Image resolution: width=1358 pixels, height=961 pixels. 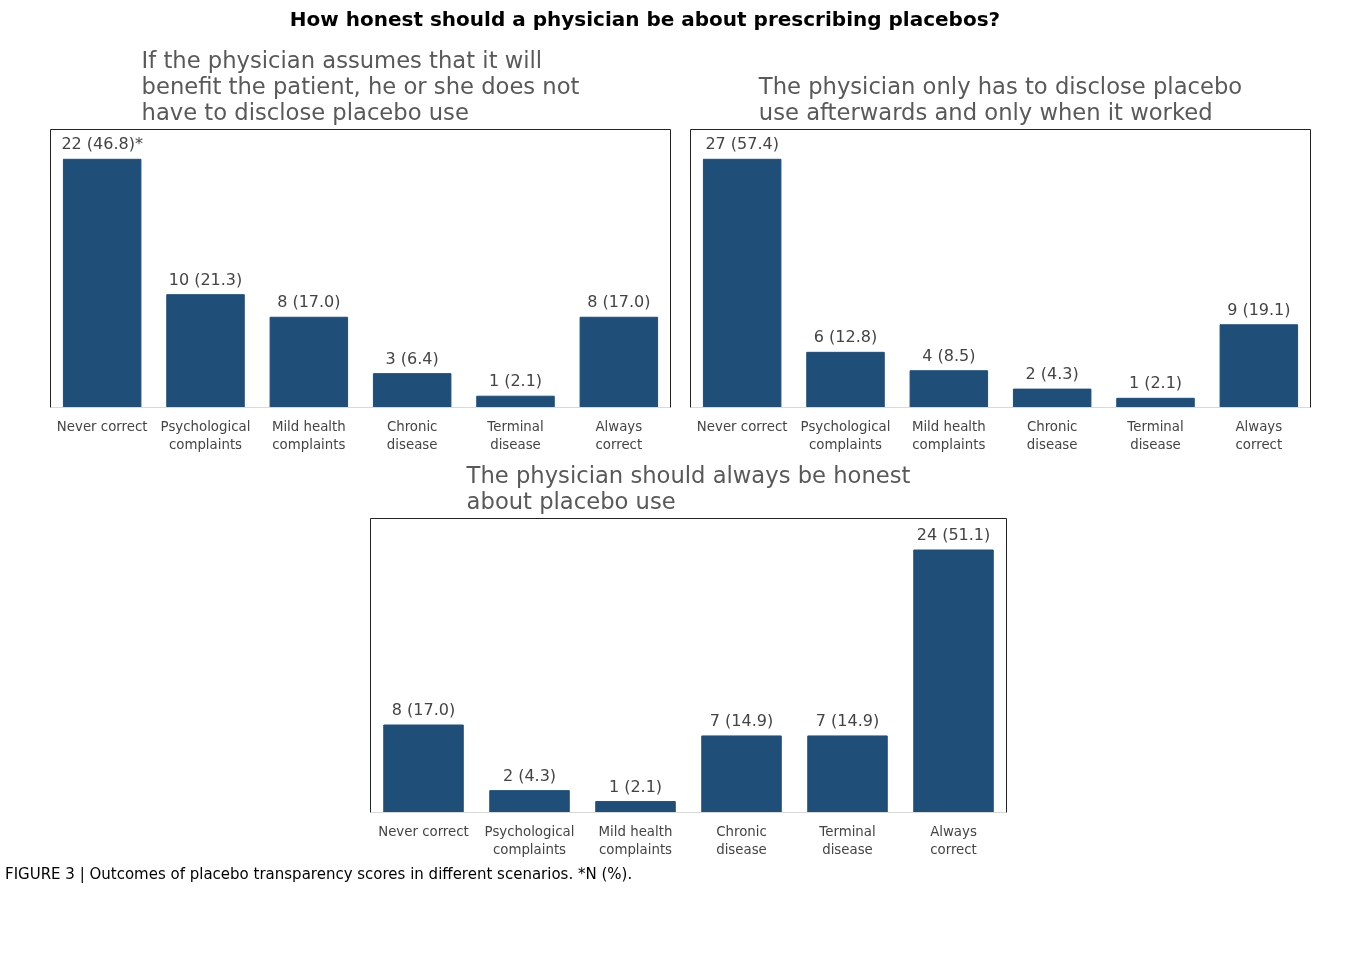 I want to click on chart-title: If the physician assumes that it will benefit the patient, he or she does not have to disclose placebo use, so click(x=360, y=85).